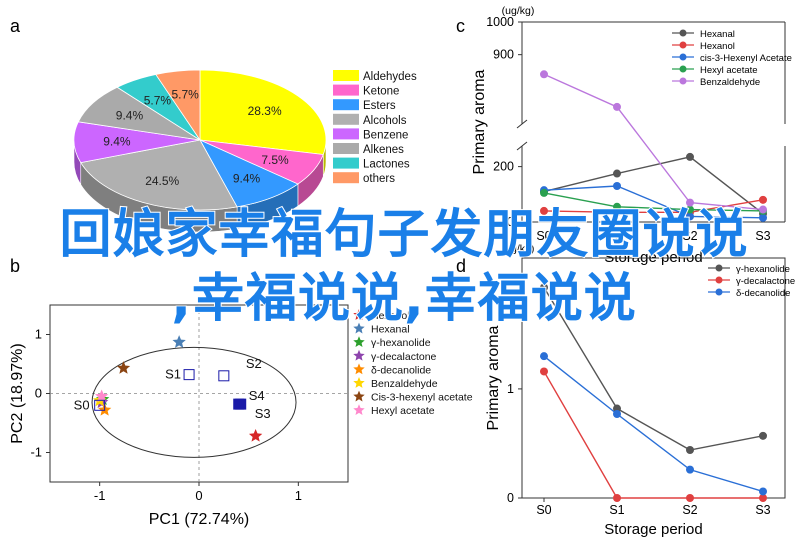  Describe the element at coordinates (746, 58) in the screenshot. I see `legend-label-cis-3-hexenyl-acetate: cis-3-Hexenyl Acetate` at that location.